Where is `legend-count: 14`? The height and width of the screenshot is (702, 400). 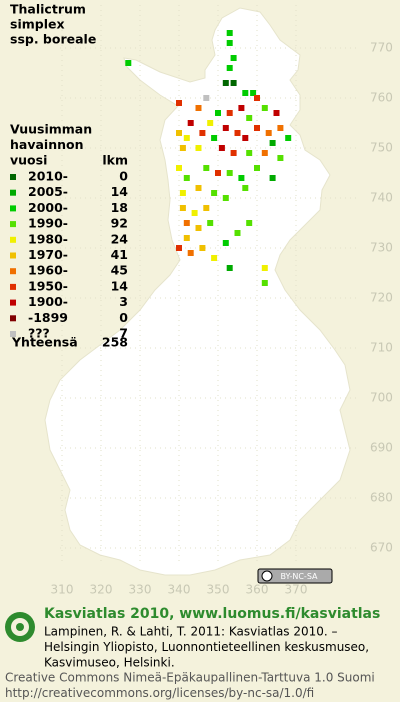 legend-count: 14 is located at coordinates (120, 285).